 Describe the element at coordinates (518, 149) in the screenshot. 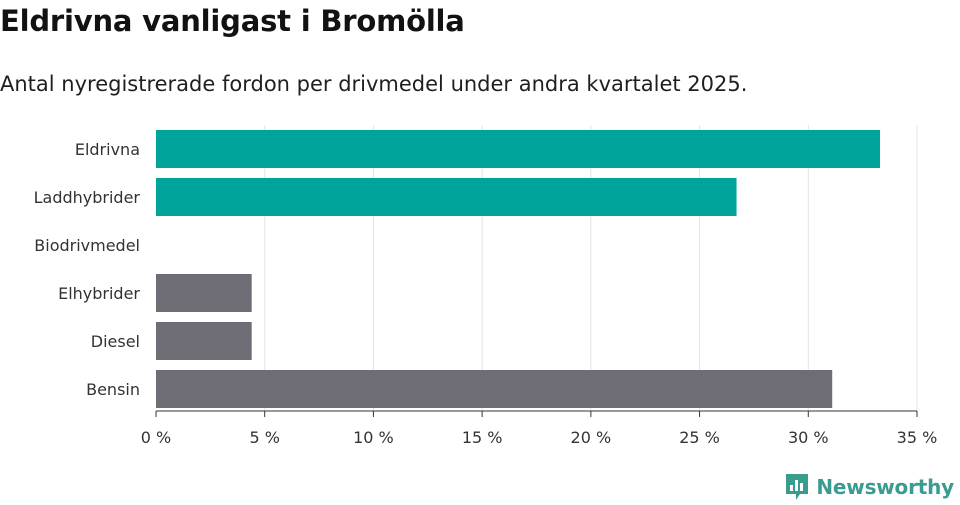

I see `bar-eldrivna` at that location.